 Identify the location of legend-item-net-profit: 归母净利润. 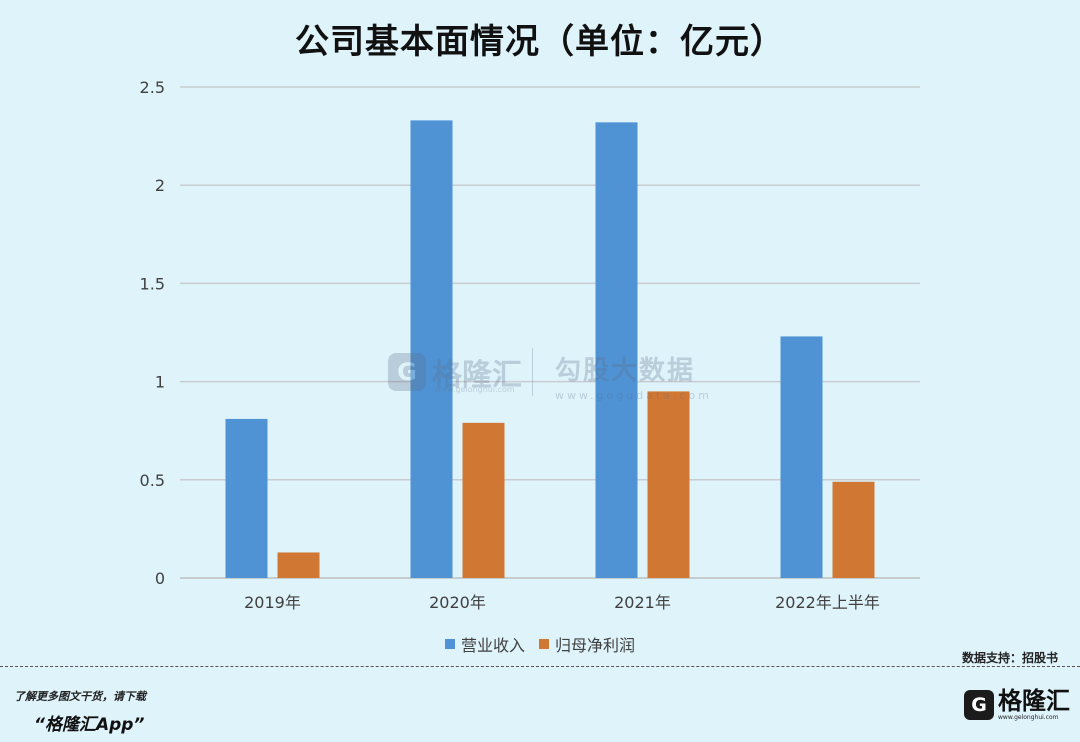
(587, 644).